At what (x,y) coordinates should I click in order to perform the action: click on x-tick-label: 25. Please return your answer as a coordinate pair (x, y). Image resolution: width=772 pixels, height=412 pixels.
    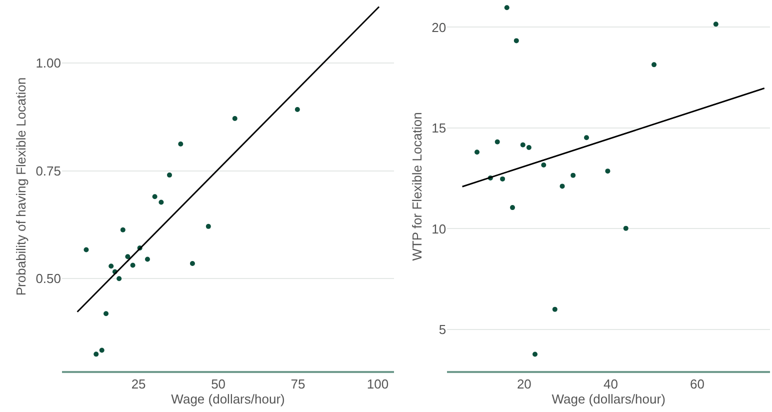
    Looking at the image, I should click on (138, 384).